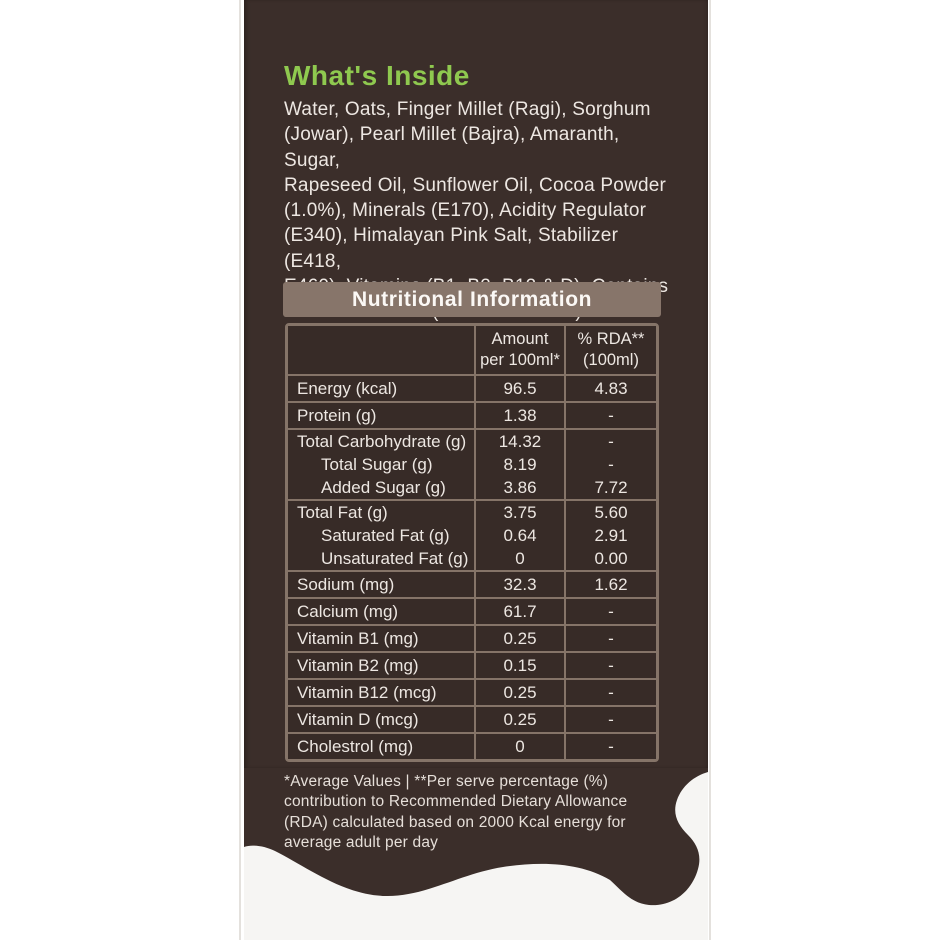 The height and width of the screenshot is (940, 940). What do you see at coordinates (611, 487) in the screenshot?
I see `row-rda: 7.72` at bounding box center [611, 487].